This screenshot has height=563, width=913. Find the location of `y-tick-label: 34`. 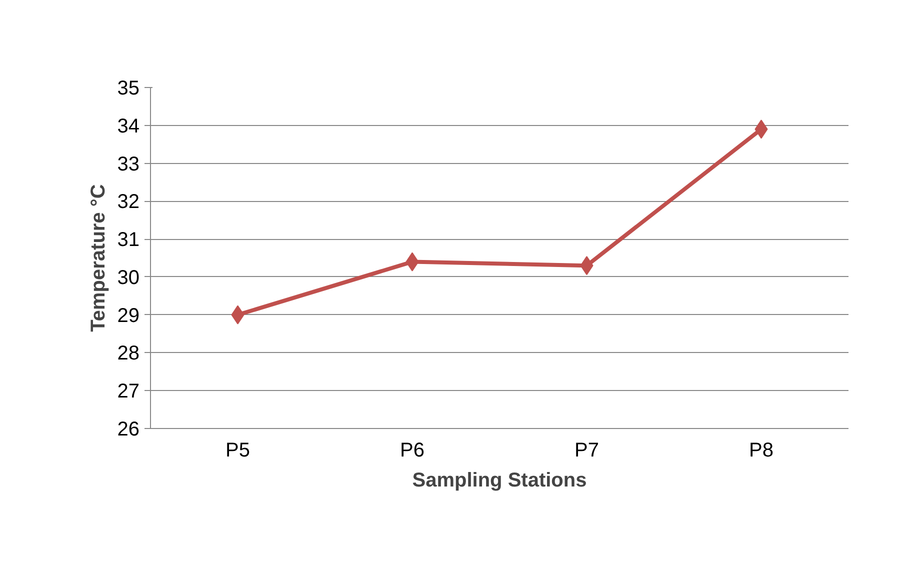

y-tick-label: 34 is located at coordinates (128, 126).